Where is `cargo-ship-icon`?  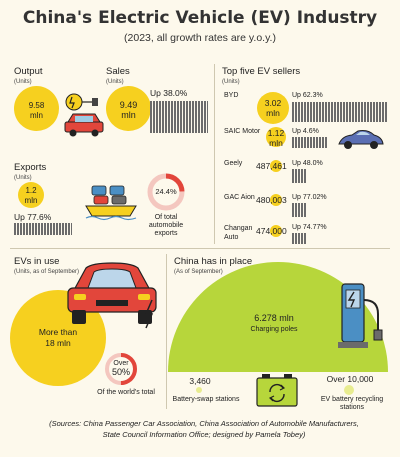 cargo-ship-icon is located at coordinates (111, 203).